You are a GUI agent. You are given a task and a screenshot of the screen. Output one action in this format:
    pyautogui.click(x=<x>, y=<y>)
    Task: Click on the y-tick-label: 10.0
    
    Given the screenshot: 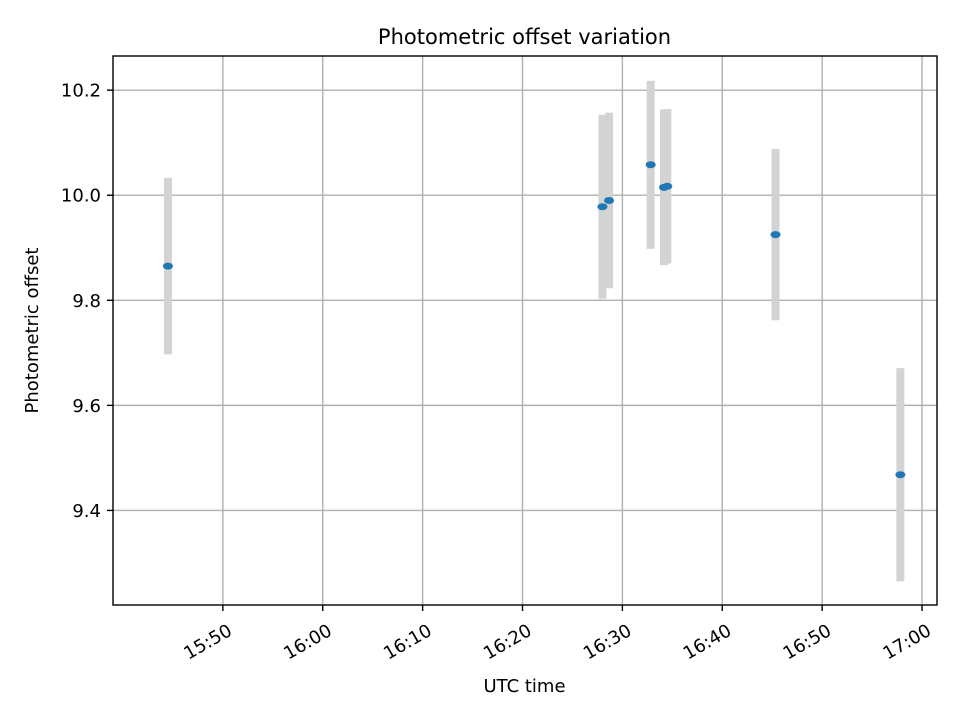 What is the action you would take?
    pyautogui.click(x=81, y=196)
    